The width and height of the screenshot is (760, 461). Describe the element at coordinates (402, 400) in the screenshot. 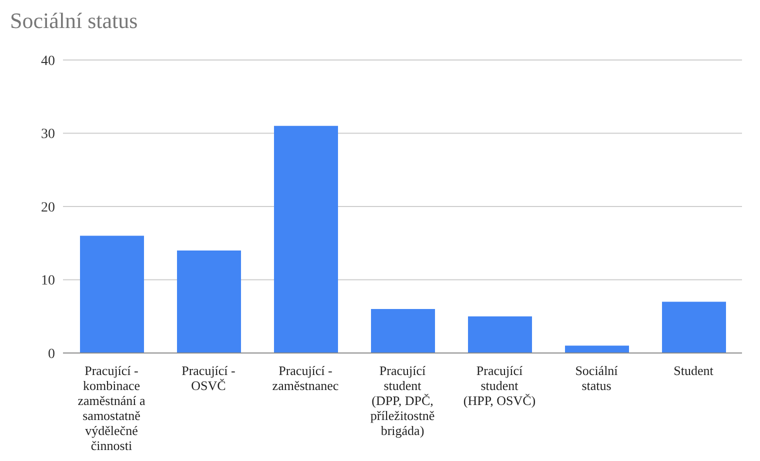

I see `x-tick-label: Pracující student (DPP, DPČ, příležitostně brigáda)` at that location.